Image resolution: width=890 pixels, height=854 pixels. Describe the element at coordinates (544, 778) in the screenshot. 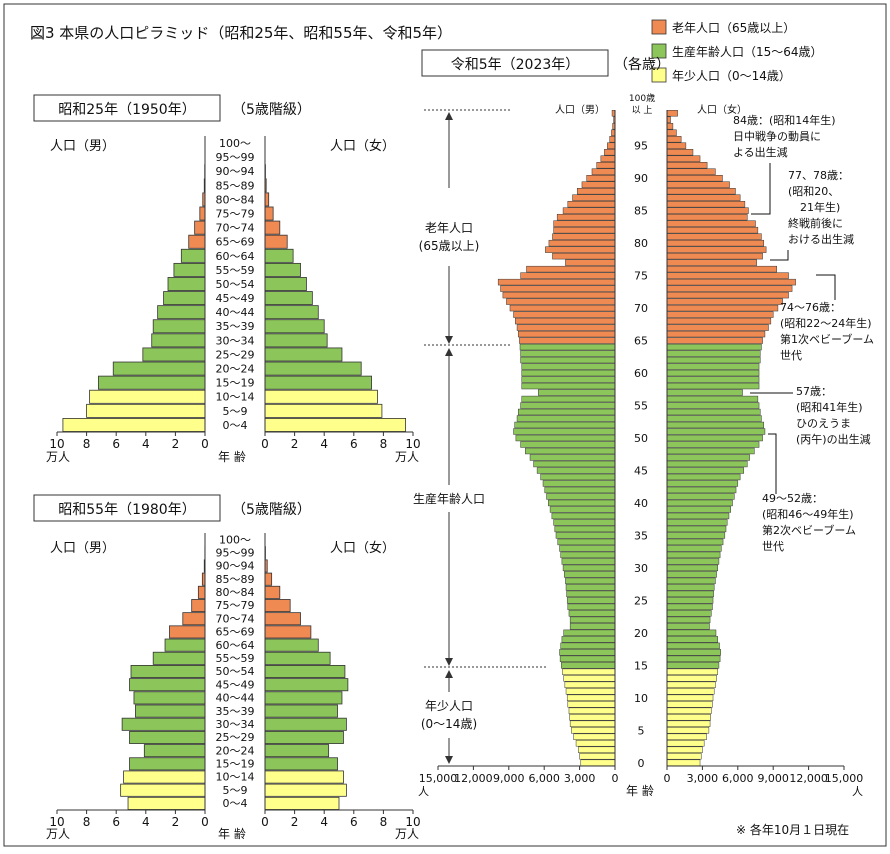

I see `c2023-male-tick-label-6000: 6,000` at that location.